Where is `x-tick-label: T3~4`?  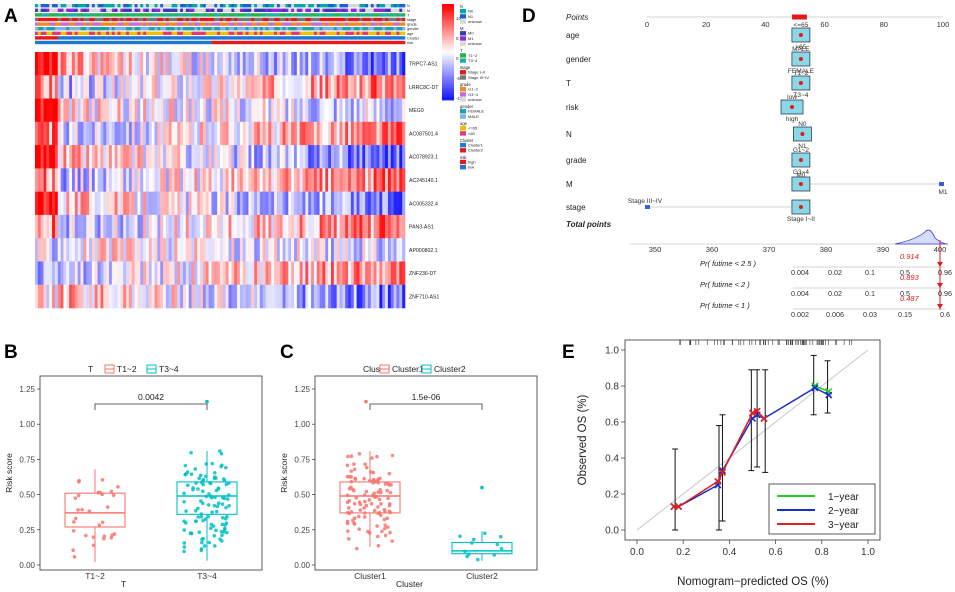
x-tick-label: T3~4 is located at coordinates (207, 576).